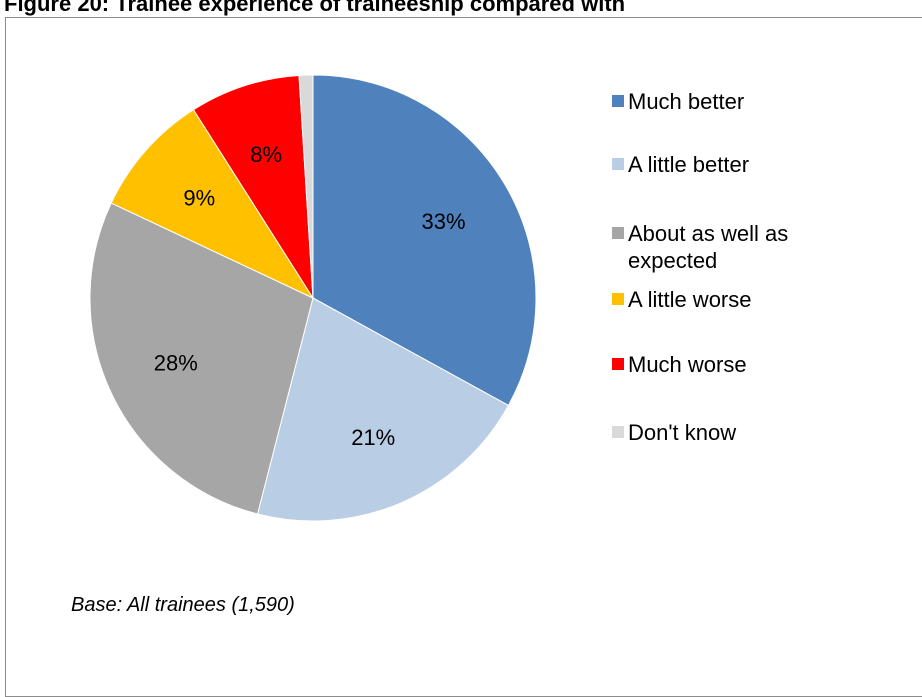  Describe the element at coordinates (618, 164) in the screenshot. I see `legend-swatch-a-little-better` at that location.